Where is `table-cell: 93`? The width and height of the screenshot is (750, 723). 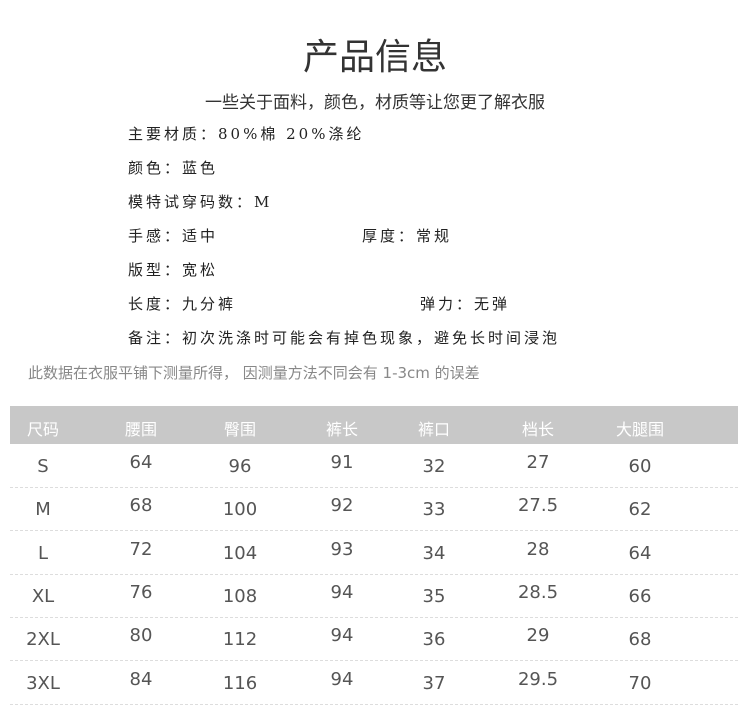
table-cell: 93 is located at coordinates (342, 549).